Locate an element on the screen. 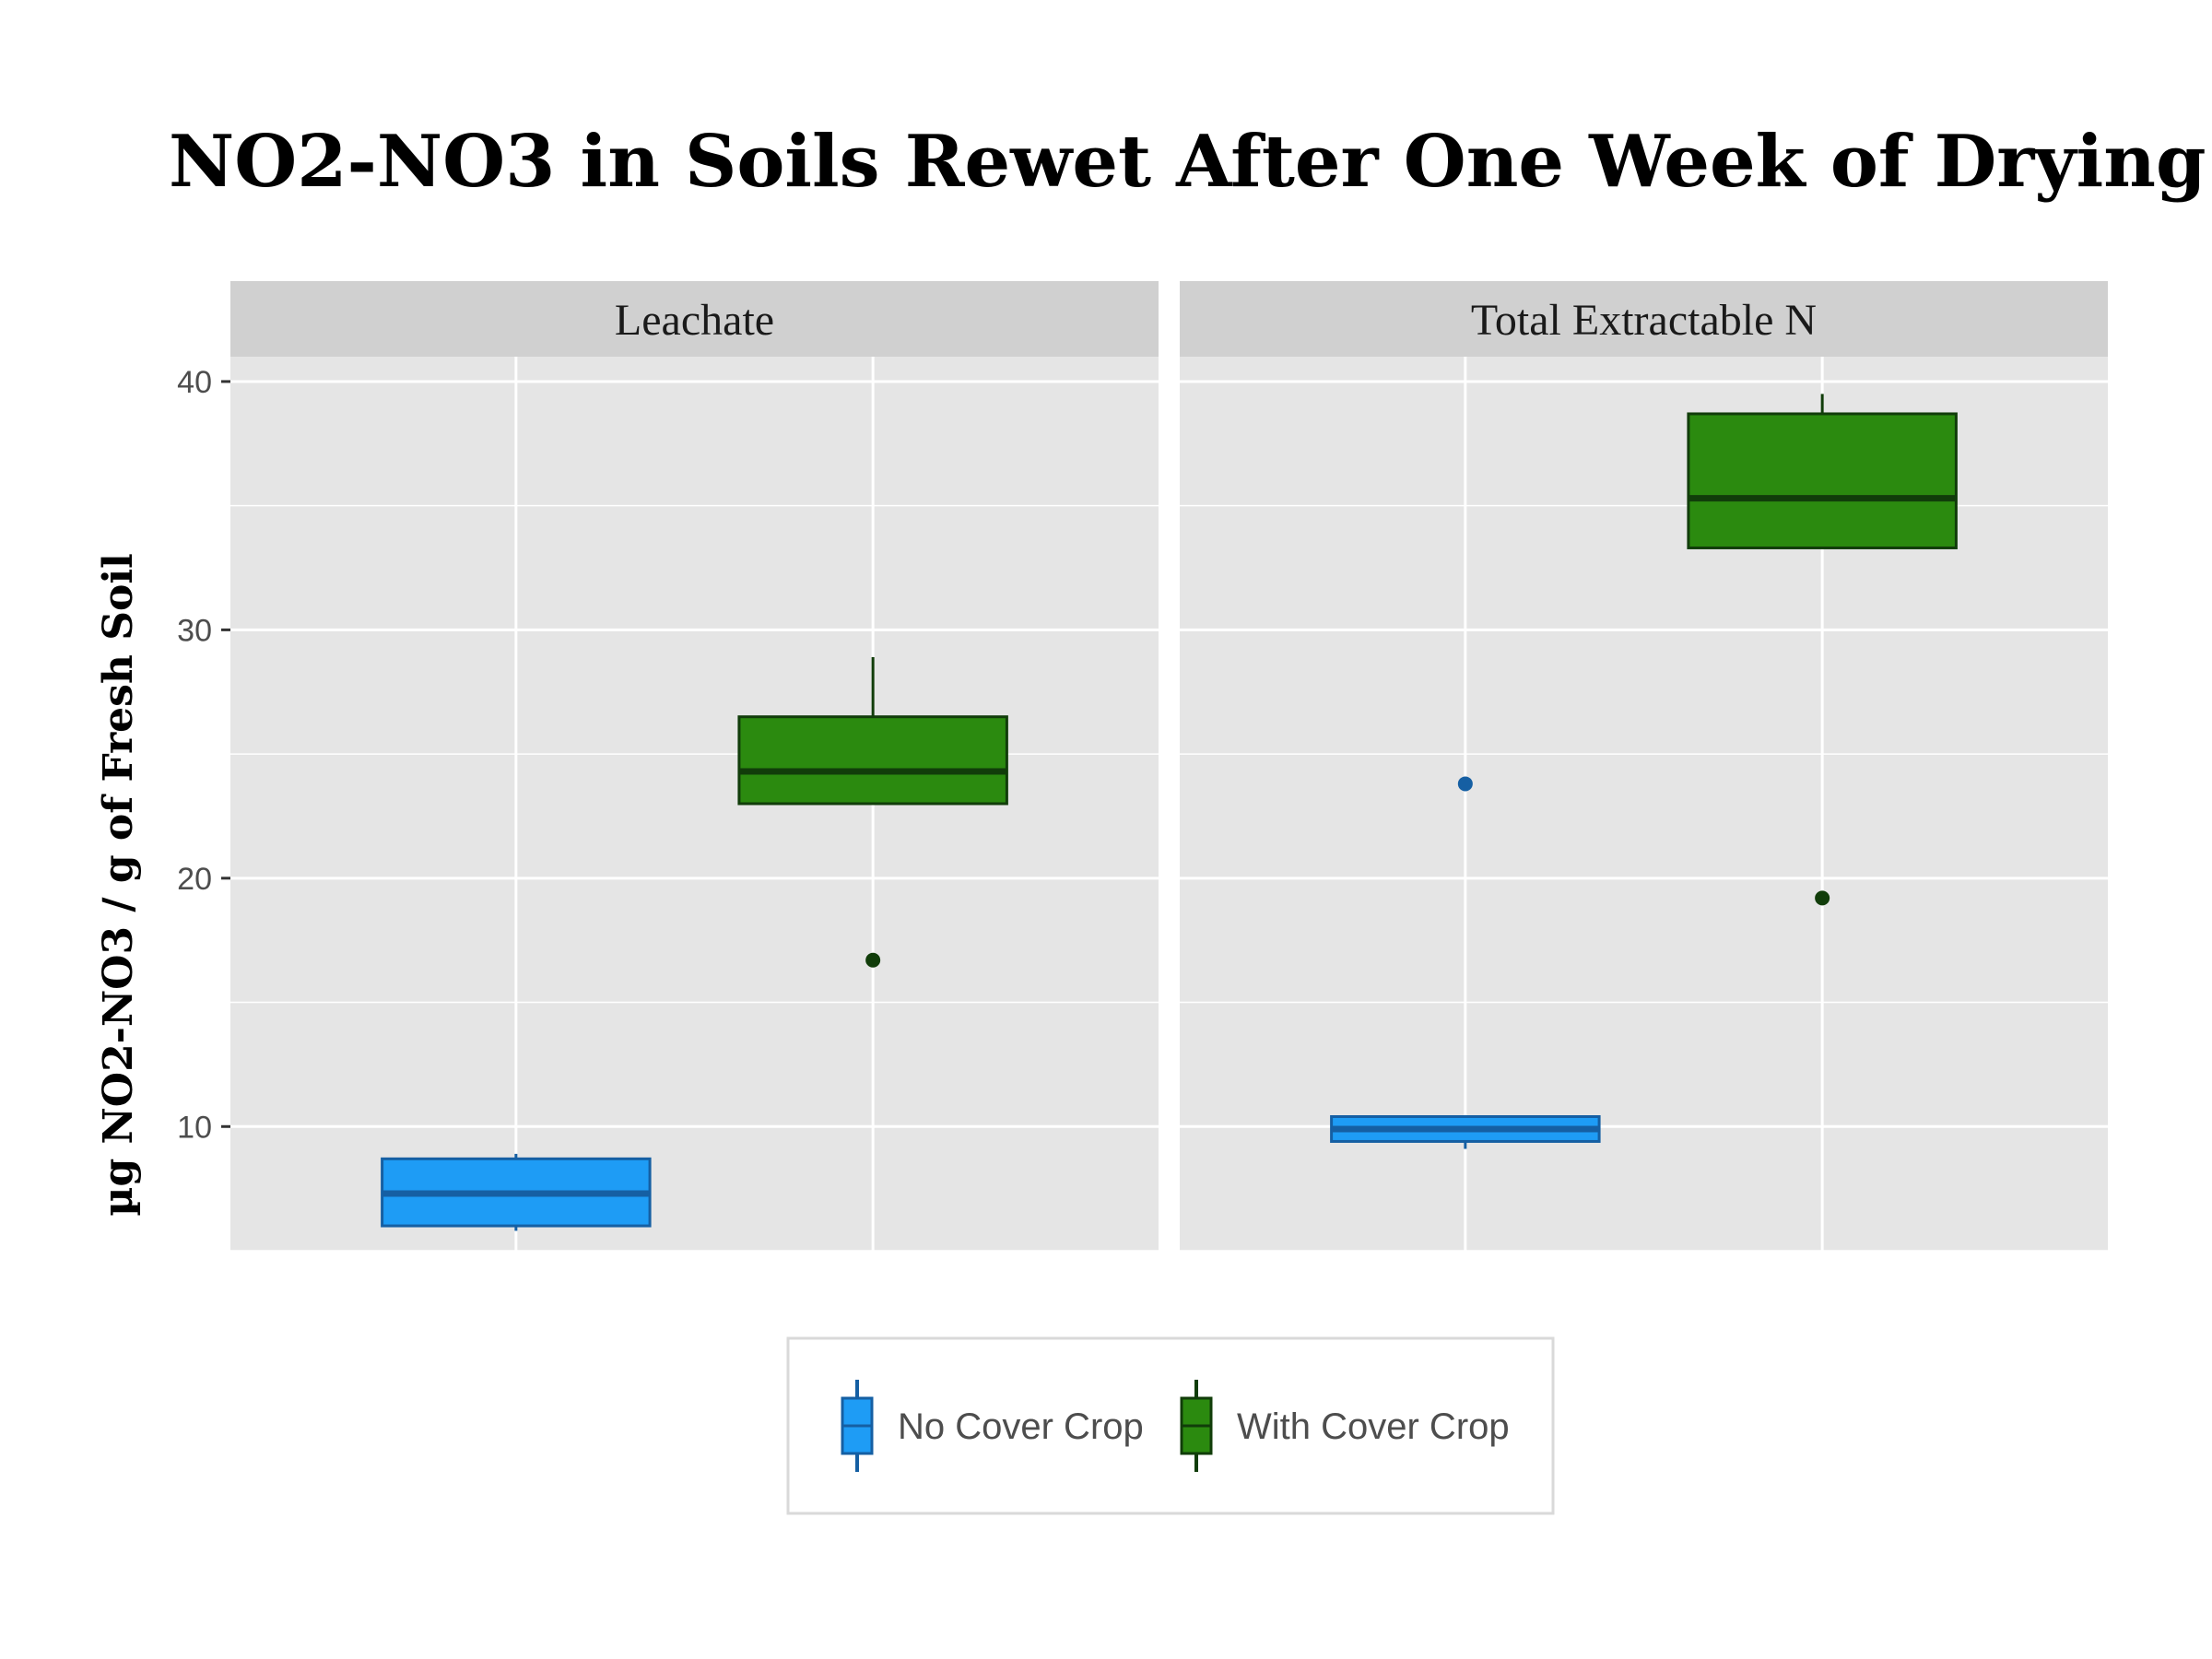  y-axis-ticks: 10 20 30 40 is located at coordinates (203, 755).